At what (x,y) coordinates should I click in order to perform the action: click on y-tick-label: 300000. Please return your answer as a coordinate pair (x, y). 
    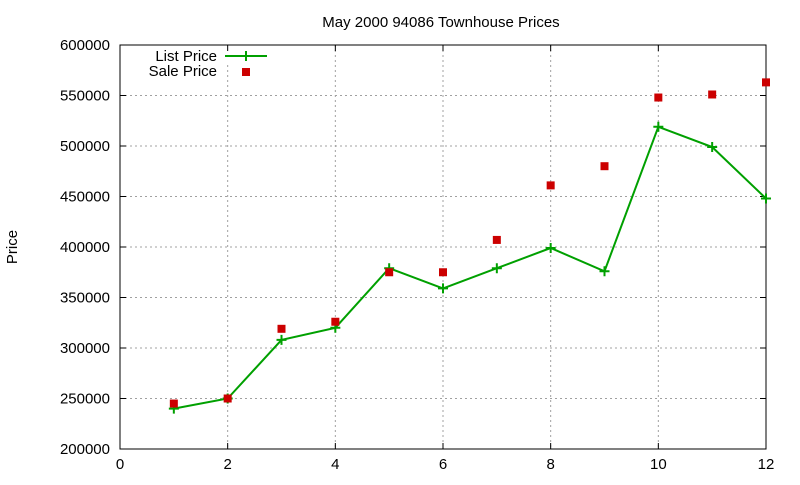
    Looking at the image, I should click on (85, 348).